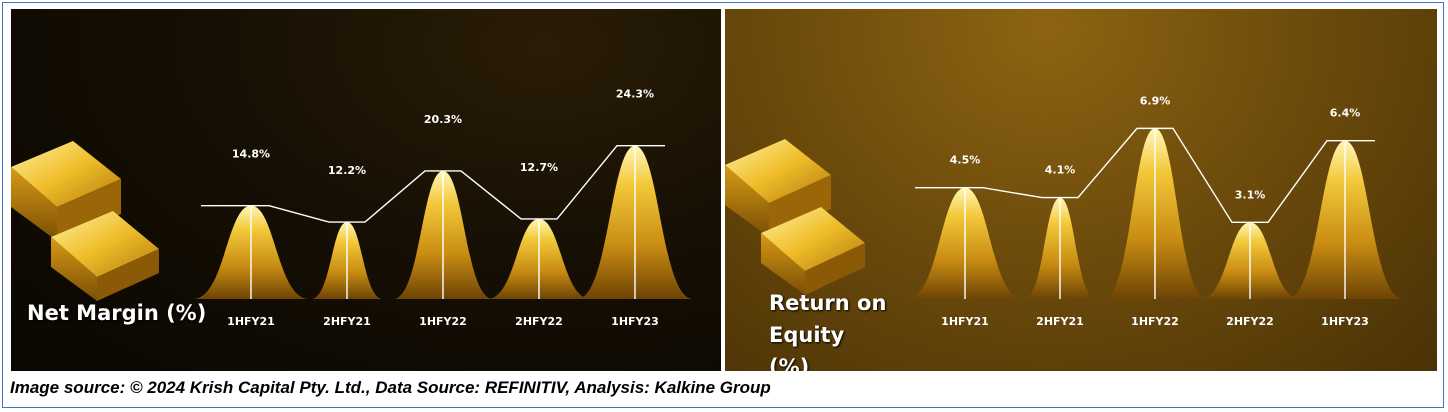 The width and height of the screenshot is (1448, 412). What do you see at coordinates (1060, 170) in the screenshot?
I see `data-label: 4.1%` at bounding box center [1060, 170].